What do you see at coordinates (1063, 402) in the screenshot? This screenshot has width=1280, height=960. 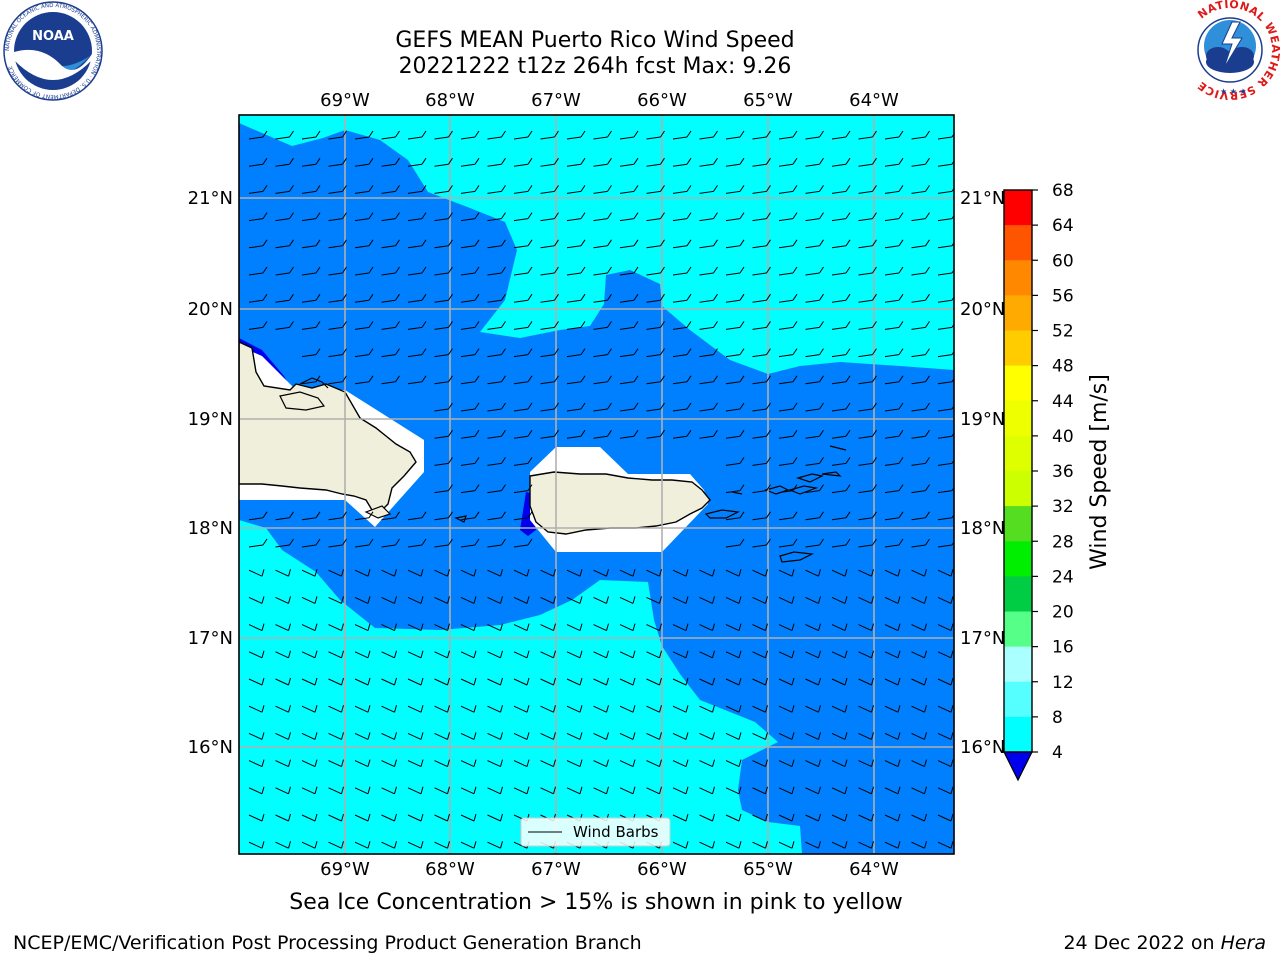 I see `colorbar-tick-label: 44` at bounding box center [1063, 402].